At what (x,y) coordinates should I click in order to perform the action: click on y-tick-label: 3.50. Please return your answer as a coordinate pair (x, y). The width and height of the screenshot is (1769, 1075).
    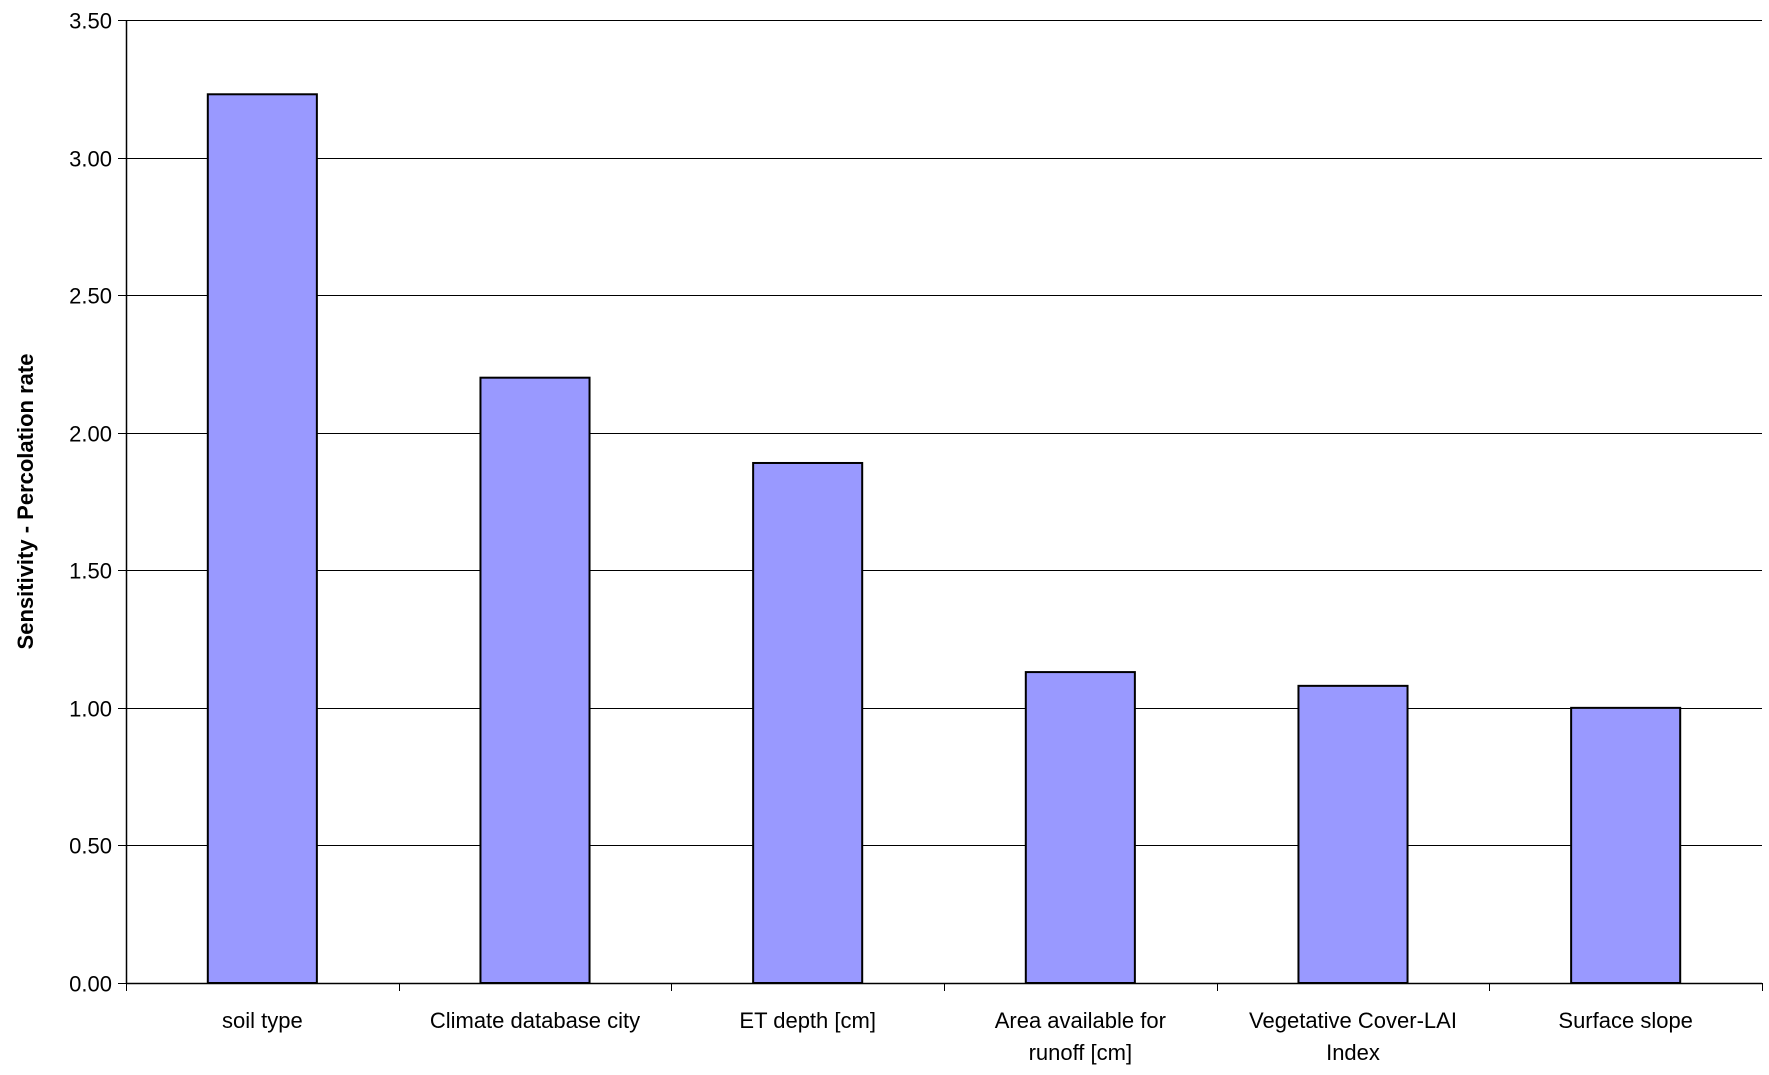
    Looking at the image, I should click on (90, 21).